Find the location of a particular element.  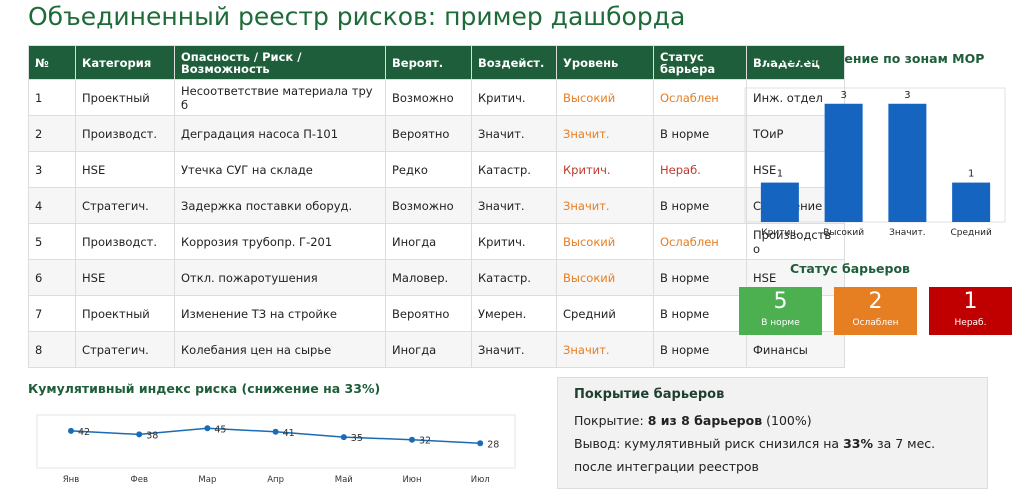

value-label: 42 is located at coordinates (84, 432).